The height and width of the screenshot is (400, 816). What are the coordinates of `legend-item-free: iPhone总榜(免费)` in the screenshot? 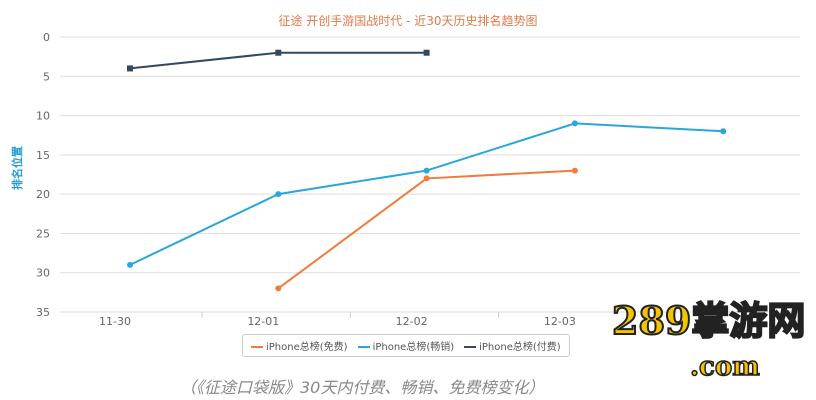 It's located at (299, 345).